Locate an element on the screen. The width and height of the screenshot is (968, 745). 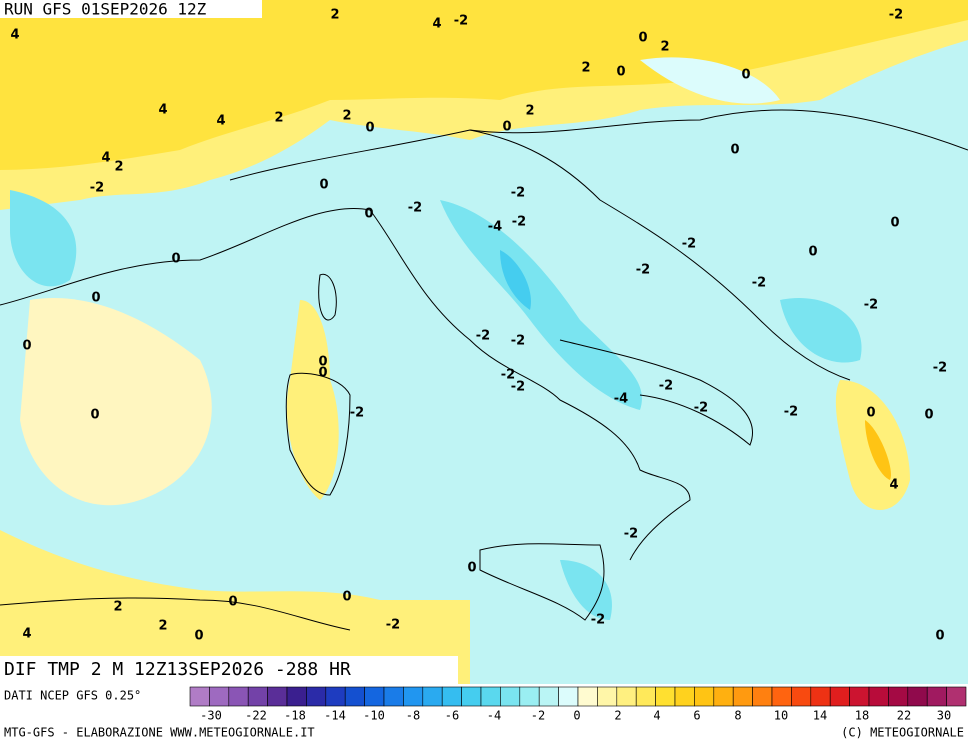
legend-tick-label: -14 is located at coordinates (335, 716).